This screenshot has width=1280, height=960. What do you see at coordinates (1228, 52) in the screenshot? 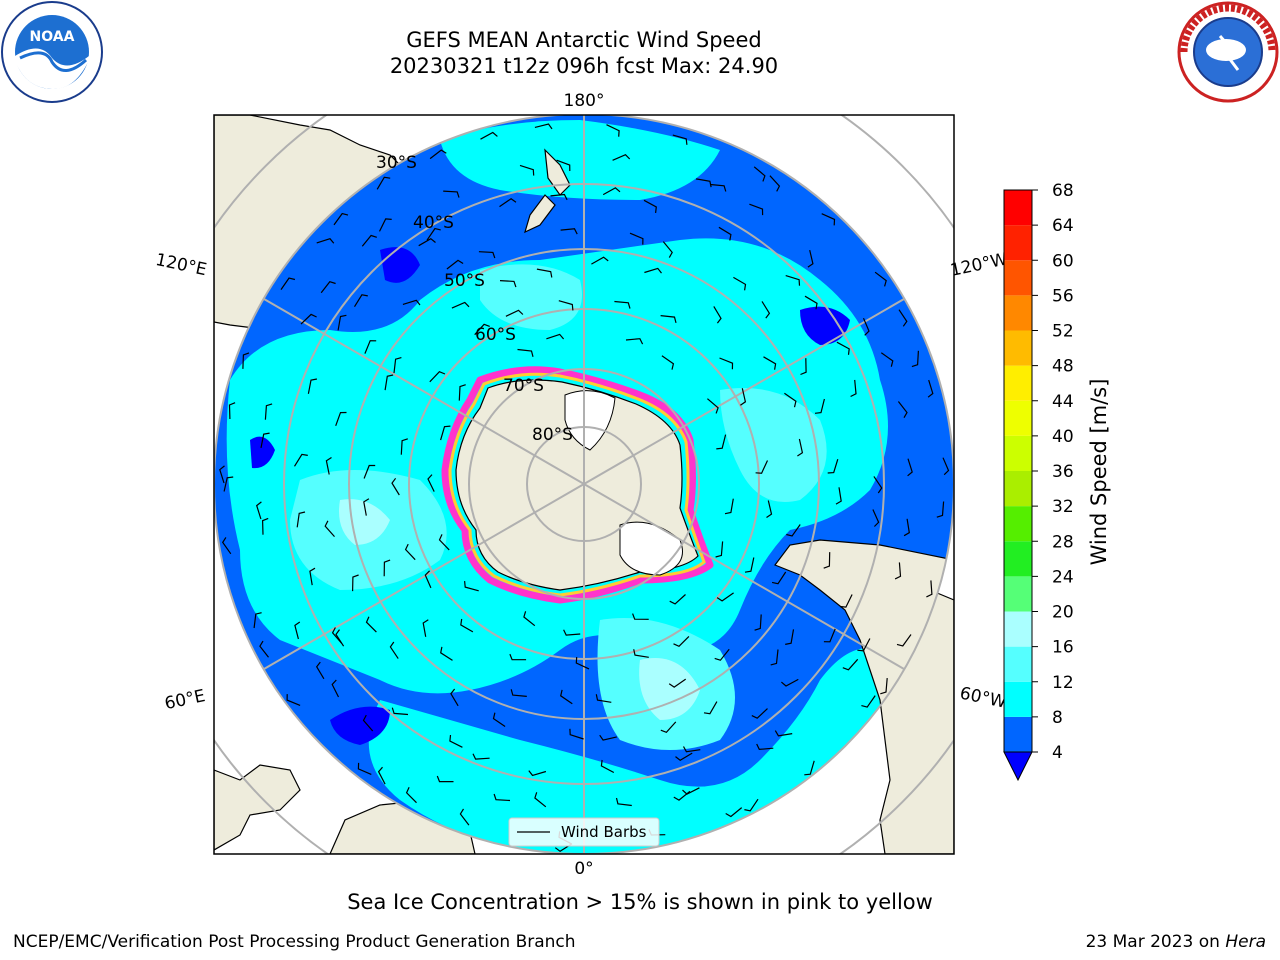
I see `nws-logo` at bounding box center [1228, 52].